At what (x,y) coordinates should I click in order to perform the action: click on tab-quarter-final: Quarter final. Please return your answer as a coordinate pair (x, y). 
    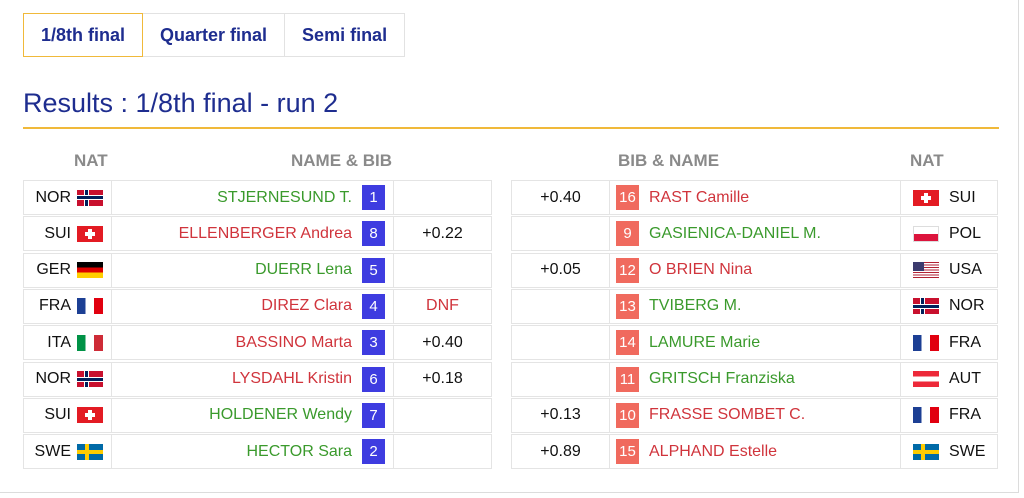
    Looking at the image, I should click on (214, 35).